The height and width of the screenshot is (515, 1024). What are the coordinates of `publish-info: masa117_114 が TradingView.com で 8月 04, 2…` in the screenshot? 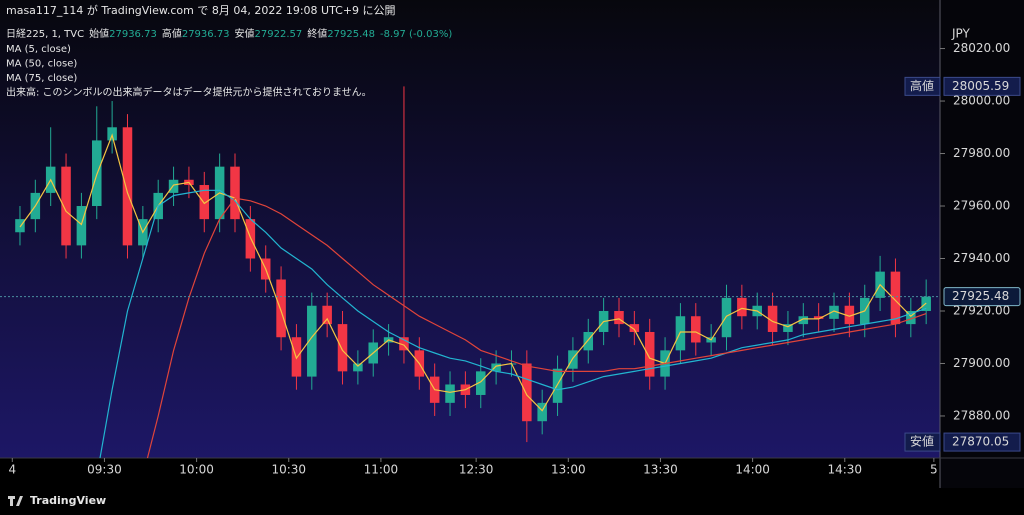 It's located at (201, 10).